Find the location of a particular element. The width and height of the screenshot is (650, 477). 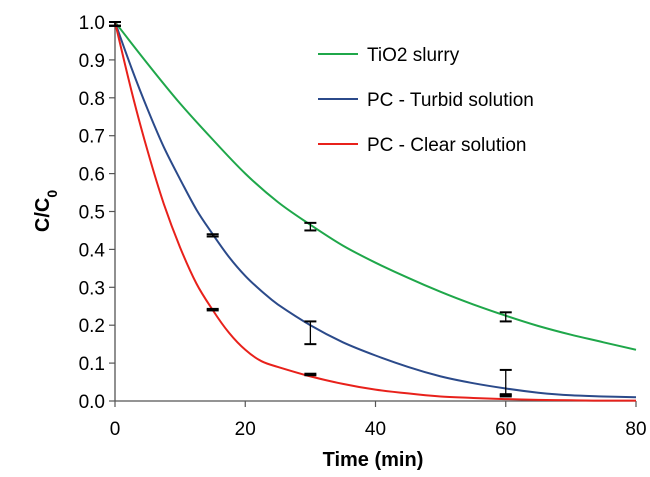

legend-label-tio2-slurry: TiO2 slurry is located at coordinates (413, 55).